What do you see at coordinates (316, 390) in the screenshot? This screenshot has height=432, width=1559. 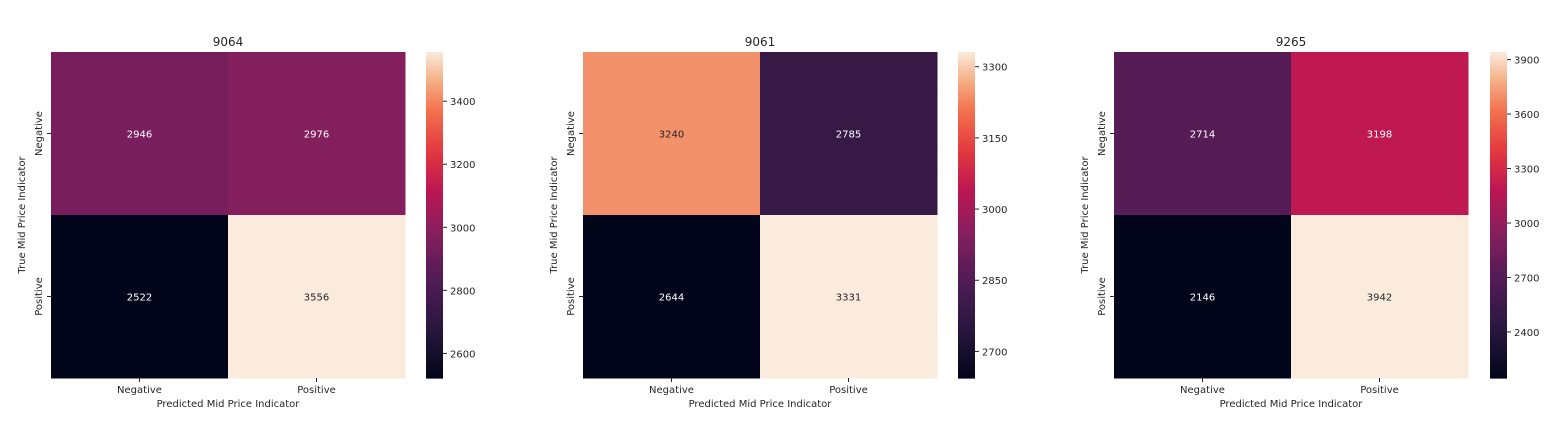 I see `x-tick-label: Positive` at bounding box center [316, 390].